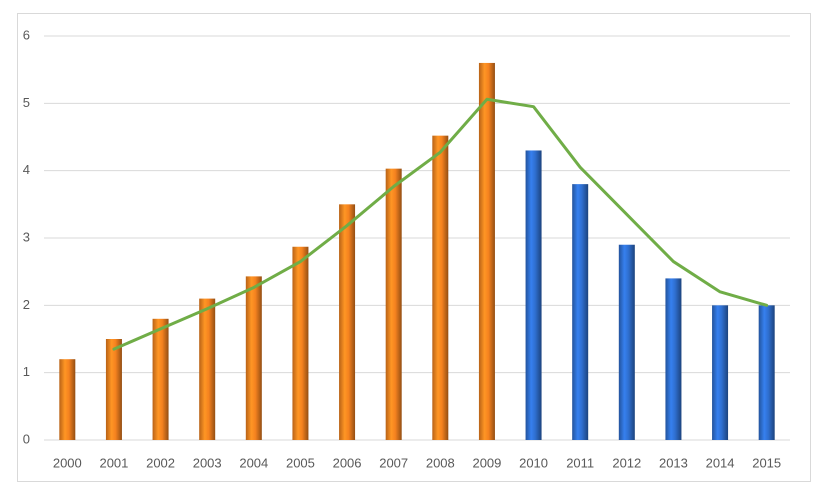  Describe the element at coordinates (486, 462) in the screenshot. I see `x-tick-label: 2009` at that location.